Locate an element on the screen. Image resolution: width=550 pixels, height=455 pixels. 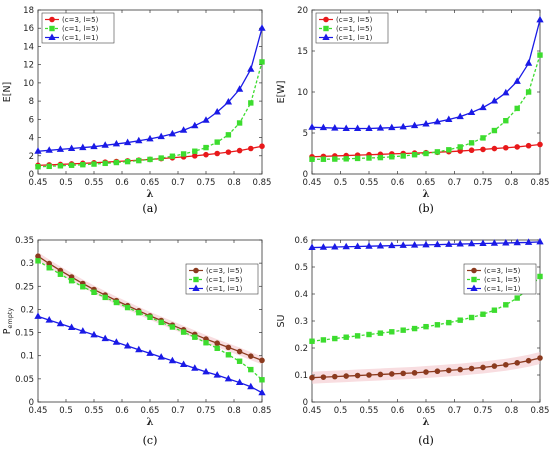
panel-caption: (c) is located at coordinates (150, 440).